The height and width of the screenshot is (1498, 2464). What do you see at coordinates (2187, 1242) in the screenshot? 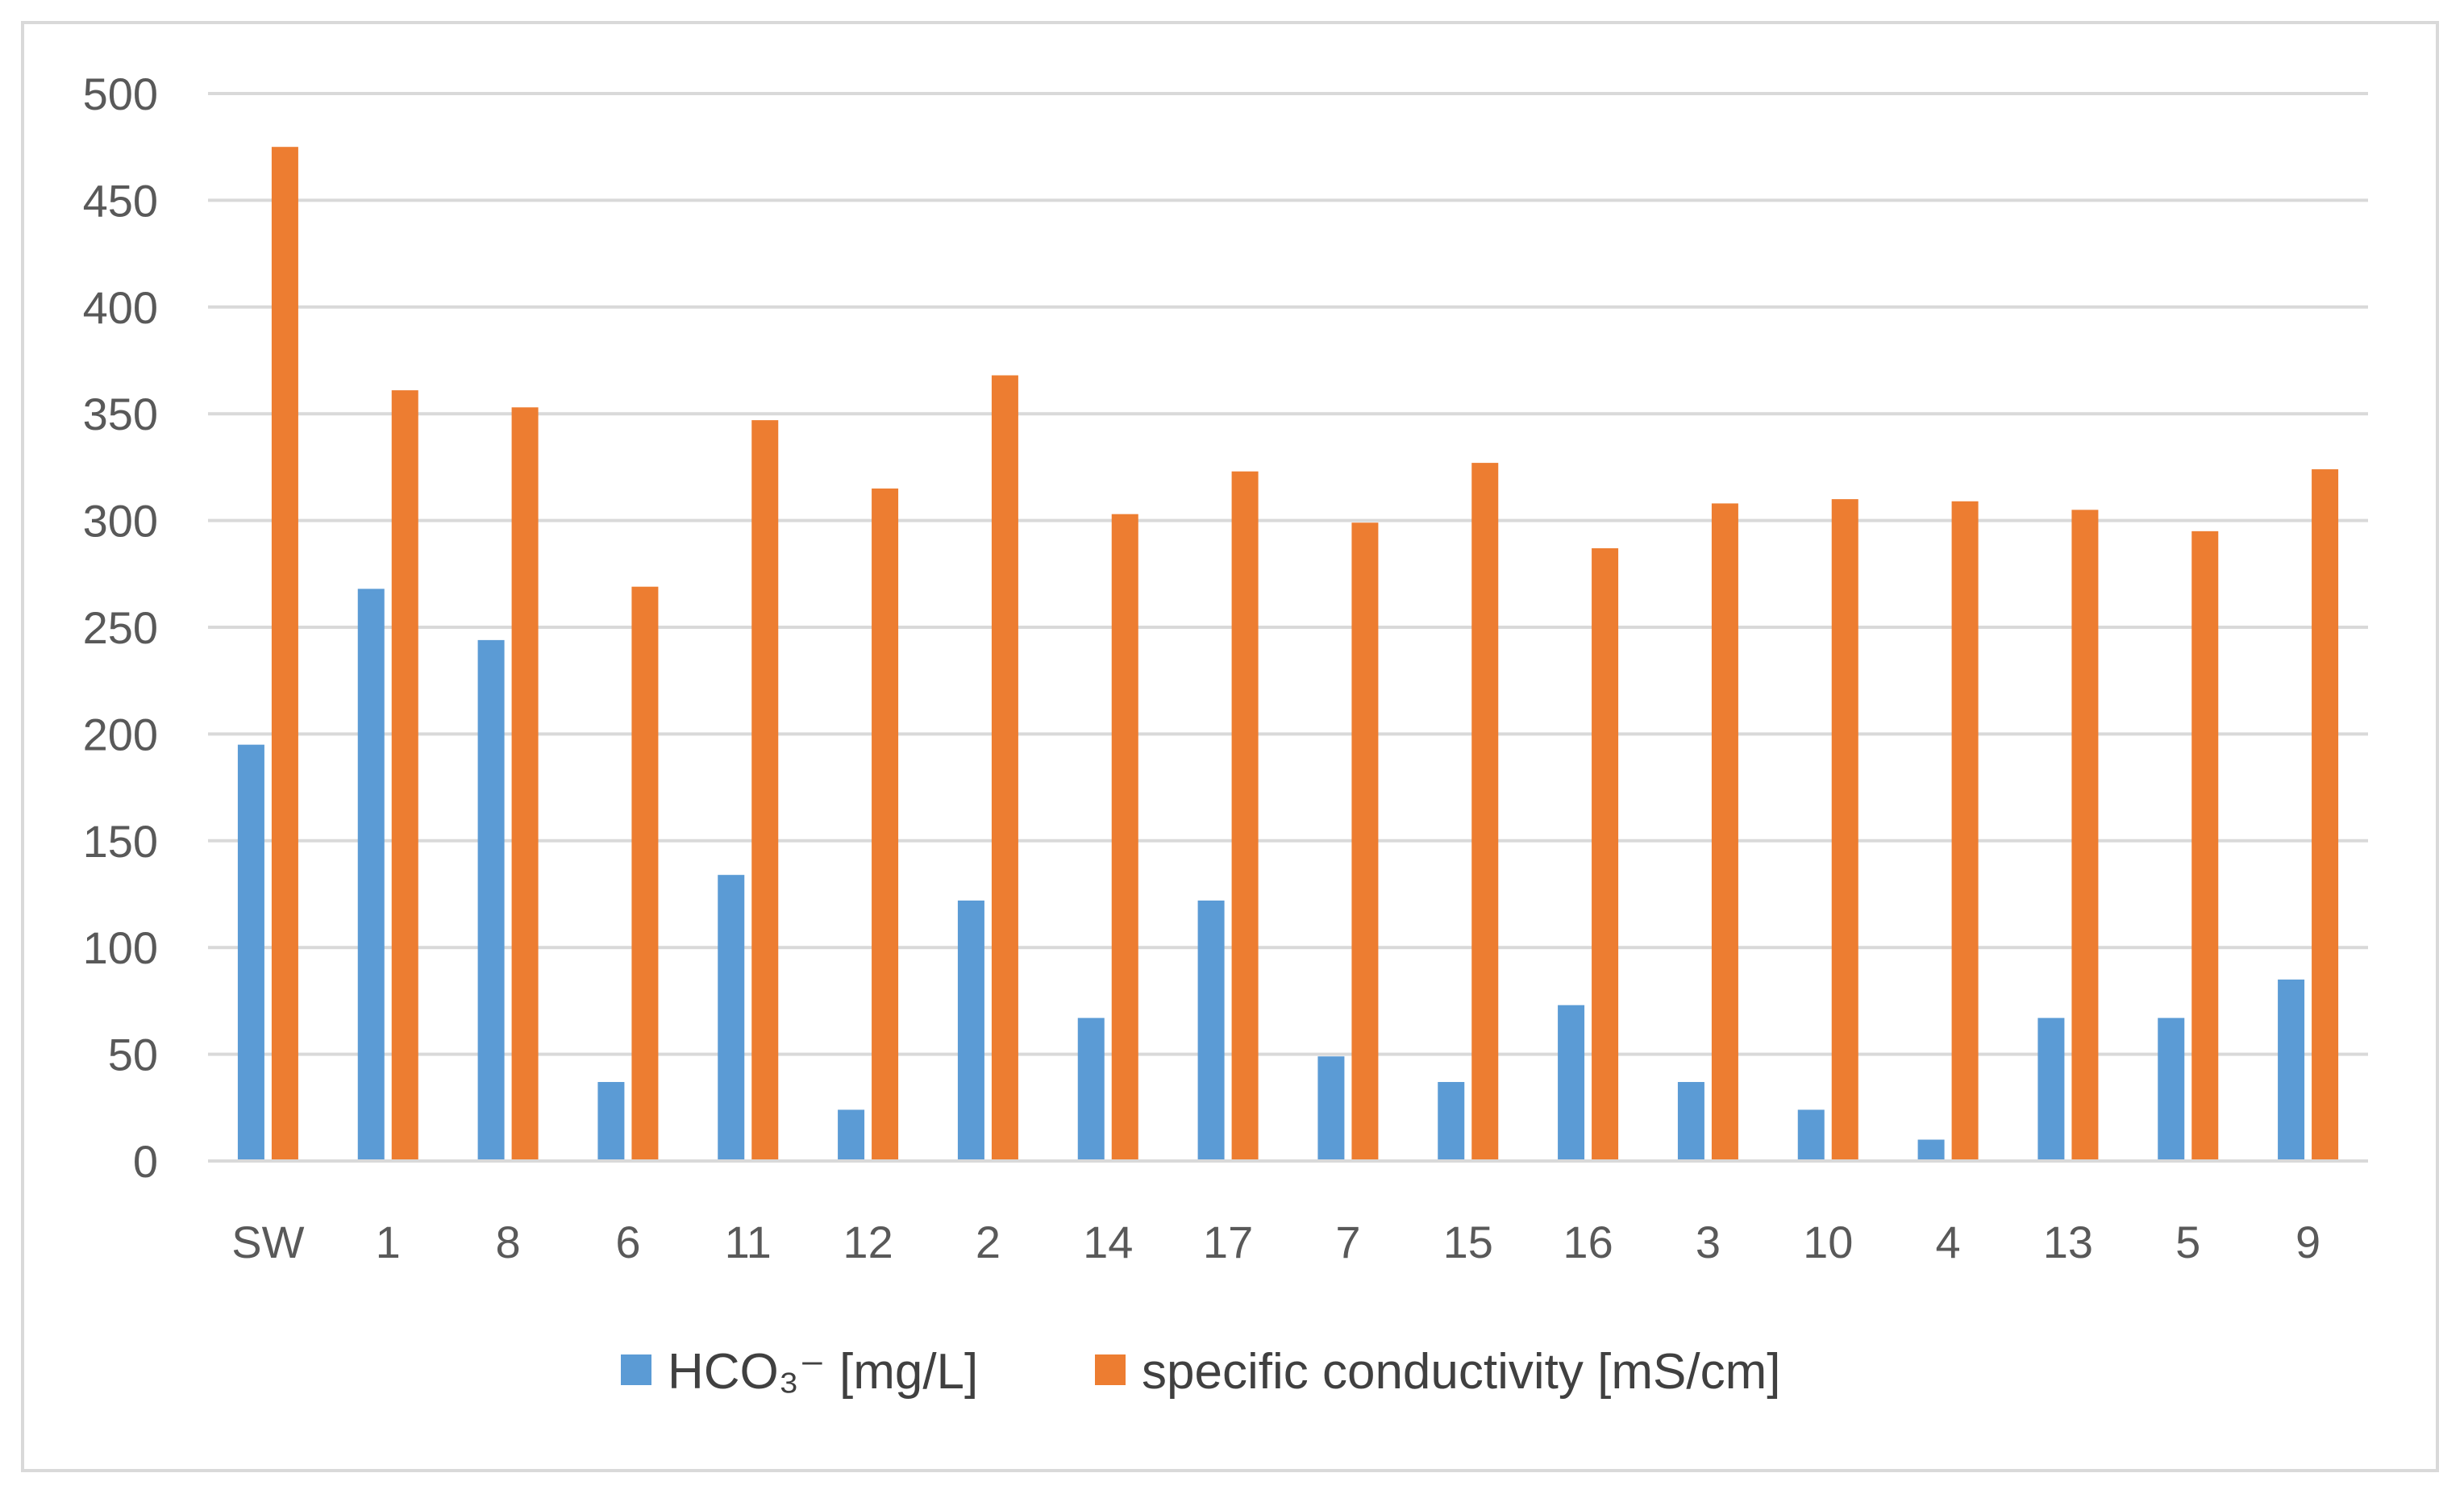
I see `x-tick-label: 5` at bounding box center [2187, 1242].